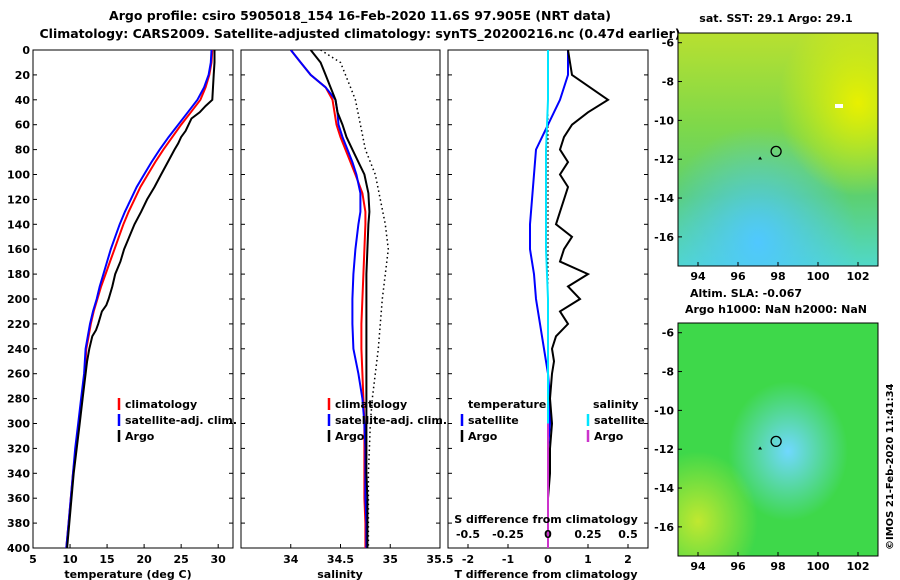 The height and width of the screenshot is (580, 900). I want to click on xtick-label: 35.5, so click(439, 559).